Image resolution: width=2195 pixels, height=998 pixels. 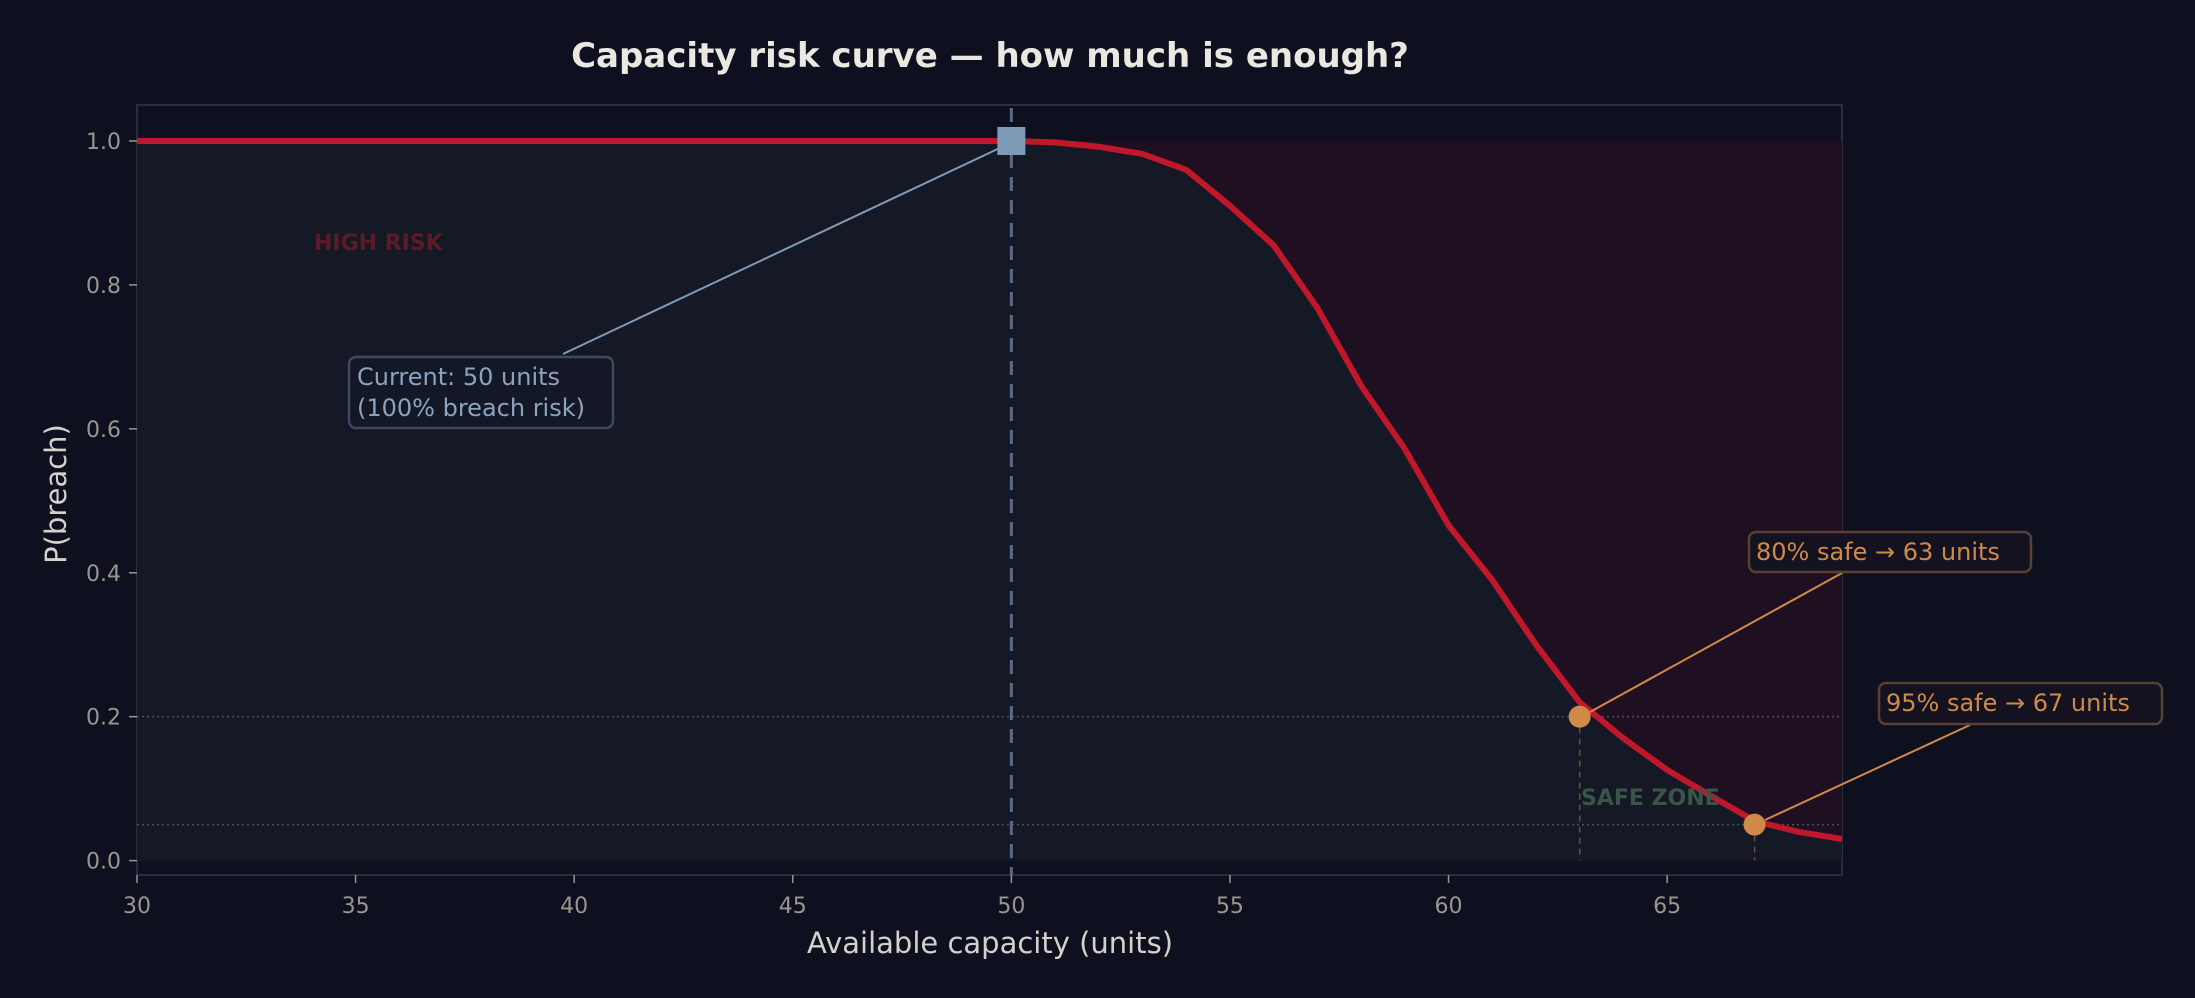 What do you see at coordinates (56, 494) in the screenshot?
I see `y-axis-label: P(breach)` at bounding box center [56, 494].